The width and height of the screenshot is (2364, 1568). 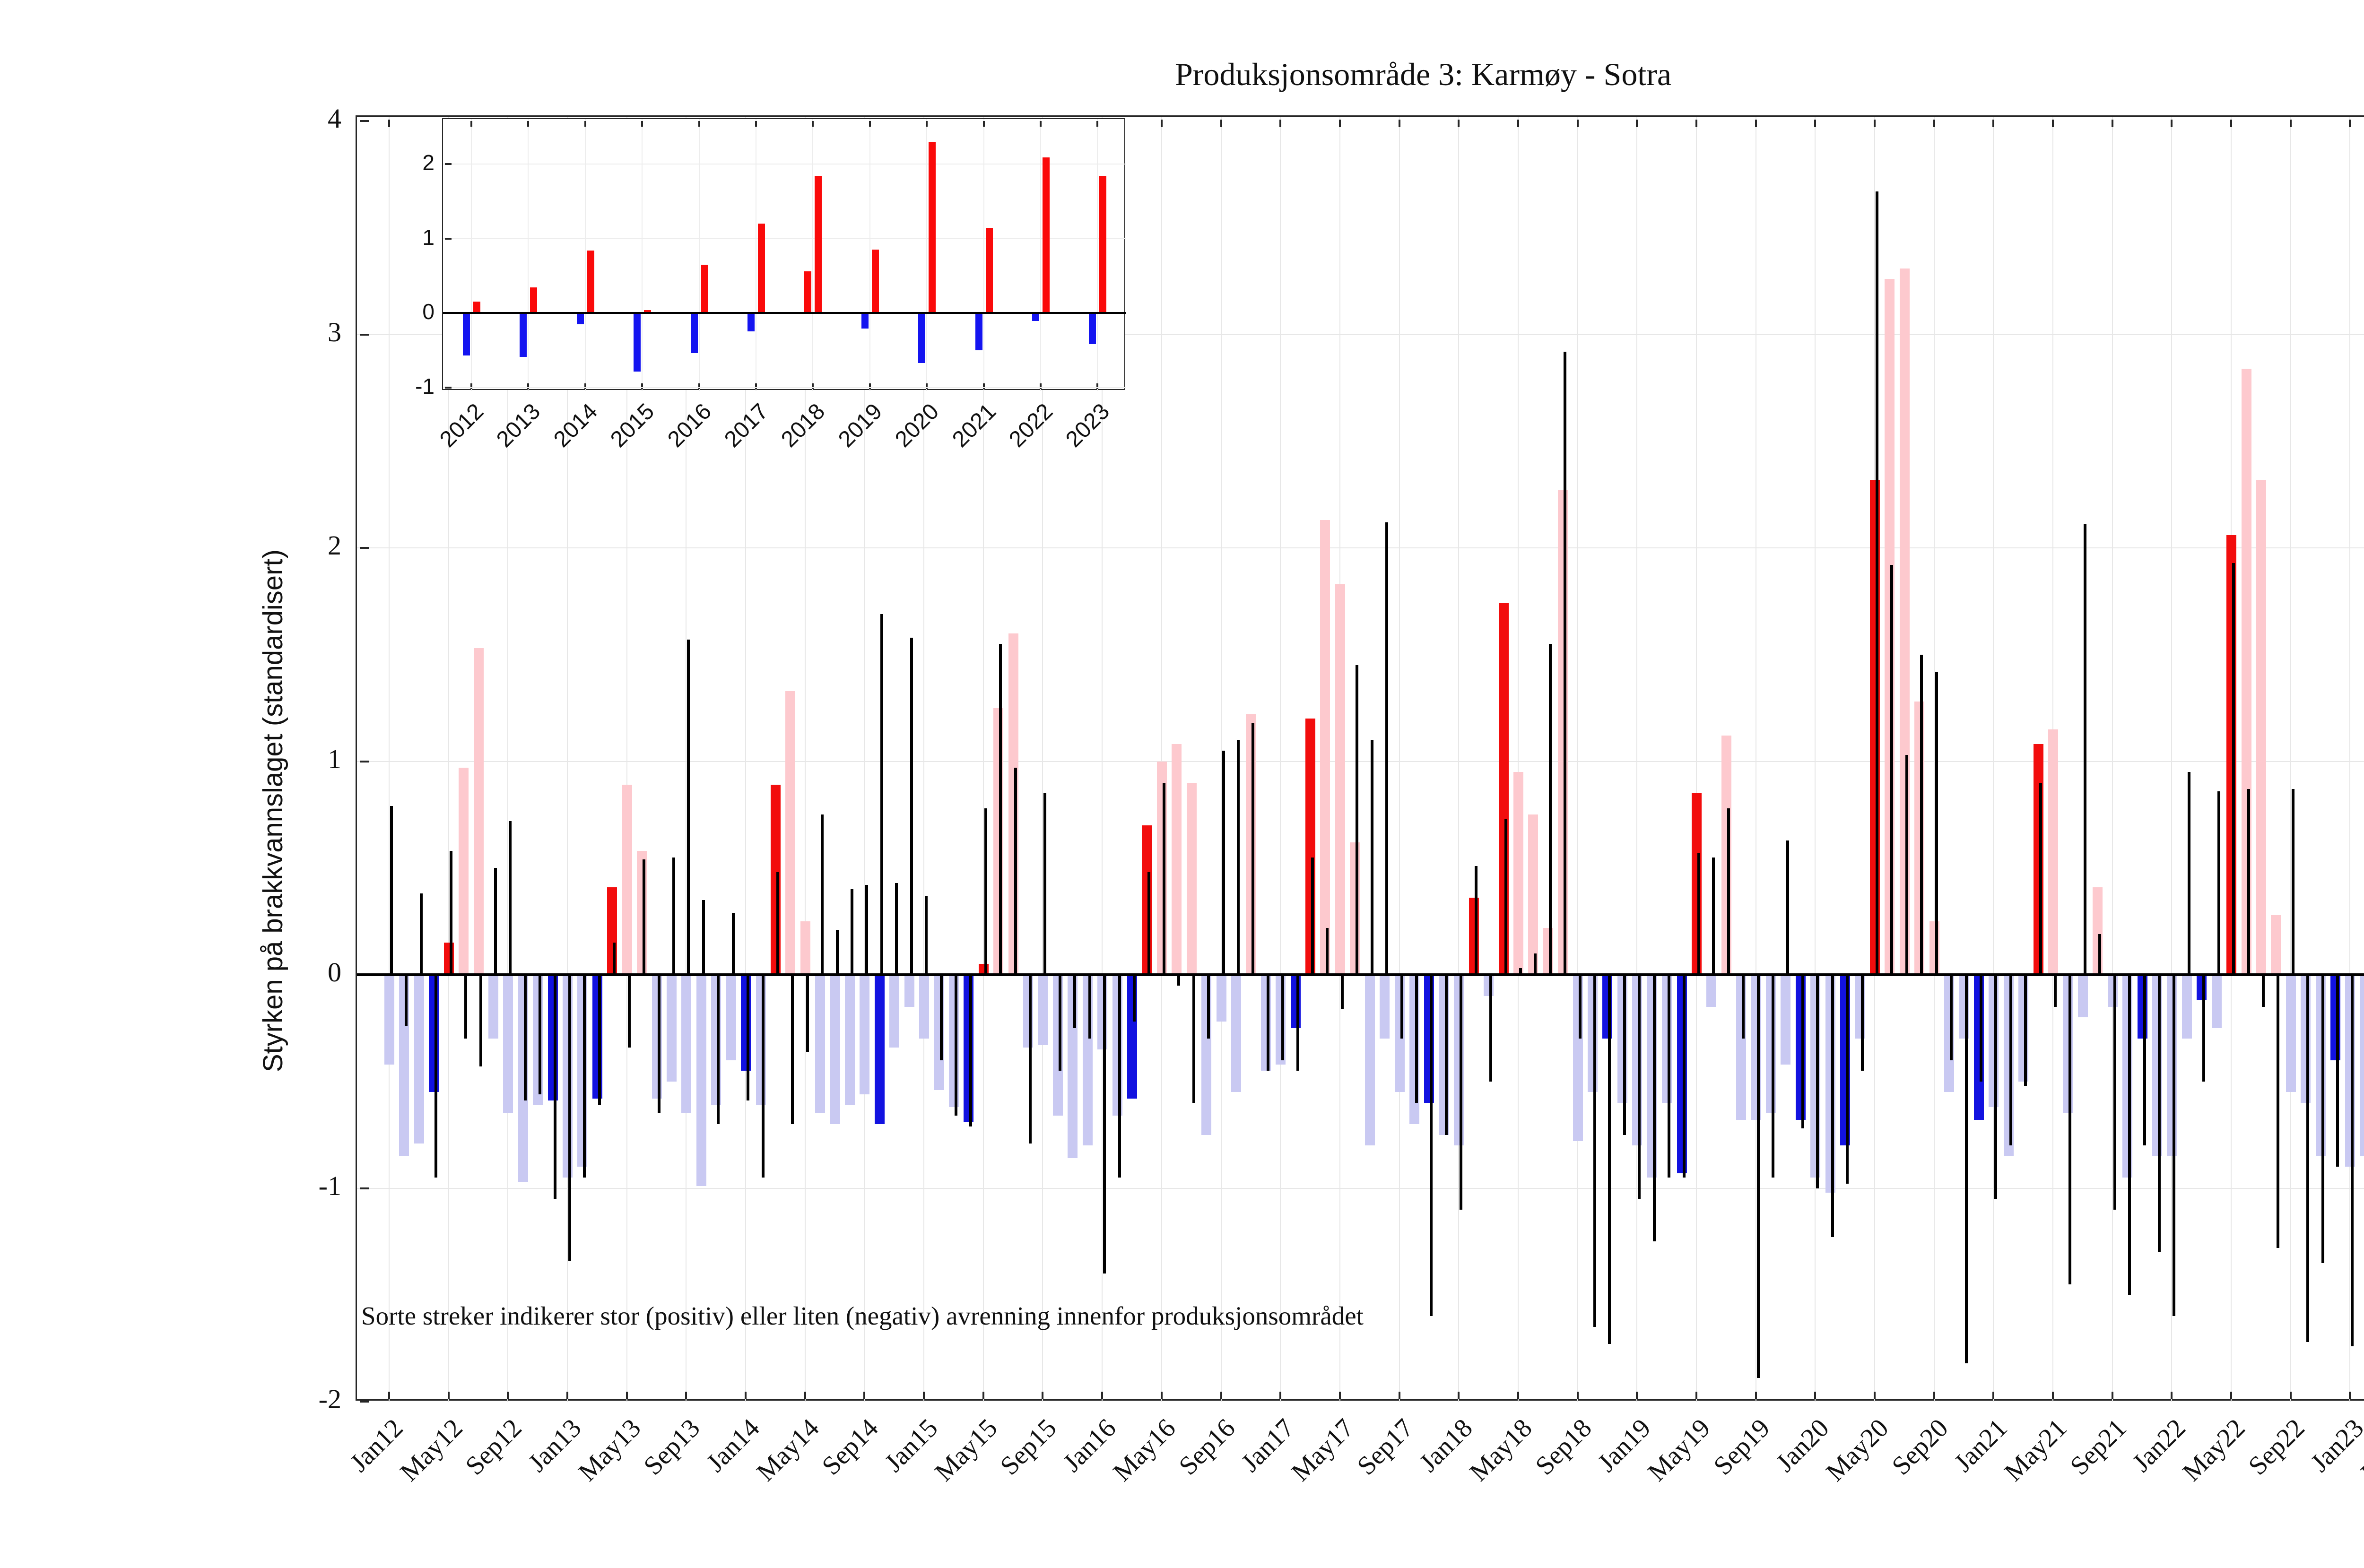 What do you see at coordinates (784, 387) in the screenshot?
I see `inset-y-gridline` at bounding box center [784, 387].